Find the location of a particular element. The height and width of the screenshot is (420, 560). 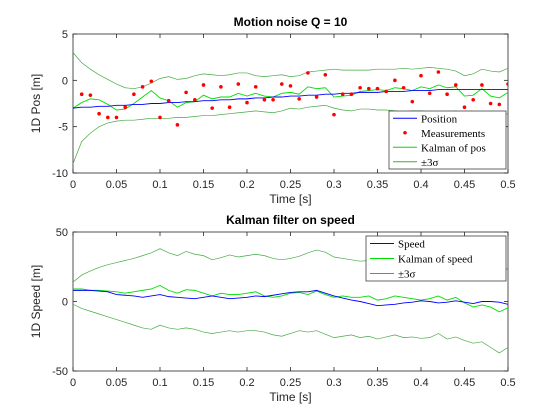

position-legend-label: Measurements is located at coordinates (453, 134).